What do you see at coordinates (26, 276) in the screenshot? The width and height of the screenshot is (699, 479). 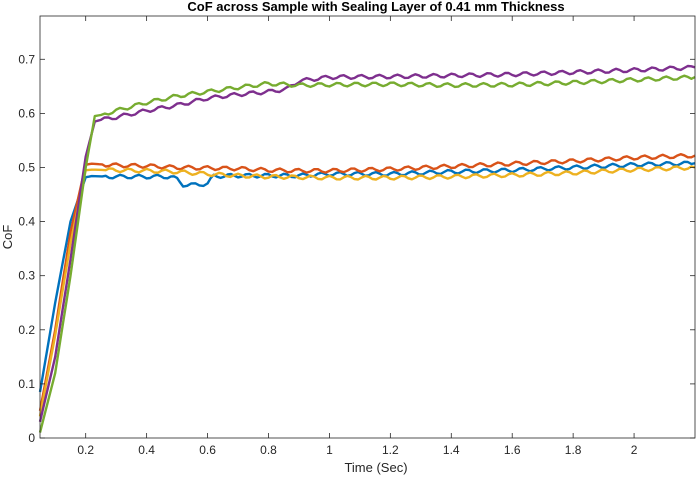 I see `y-tick-label: 0.3` at bounding box center [26, 276].